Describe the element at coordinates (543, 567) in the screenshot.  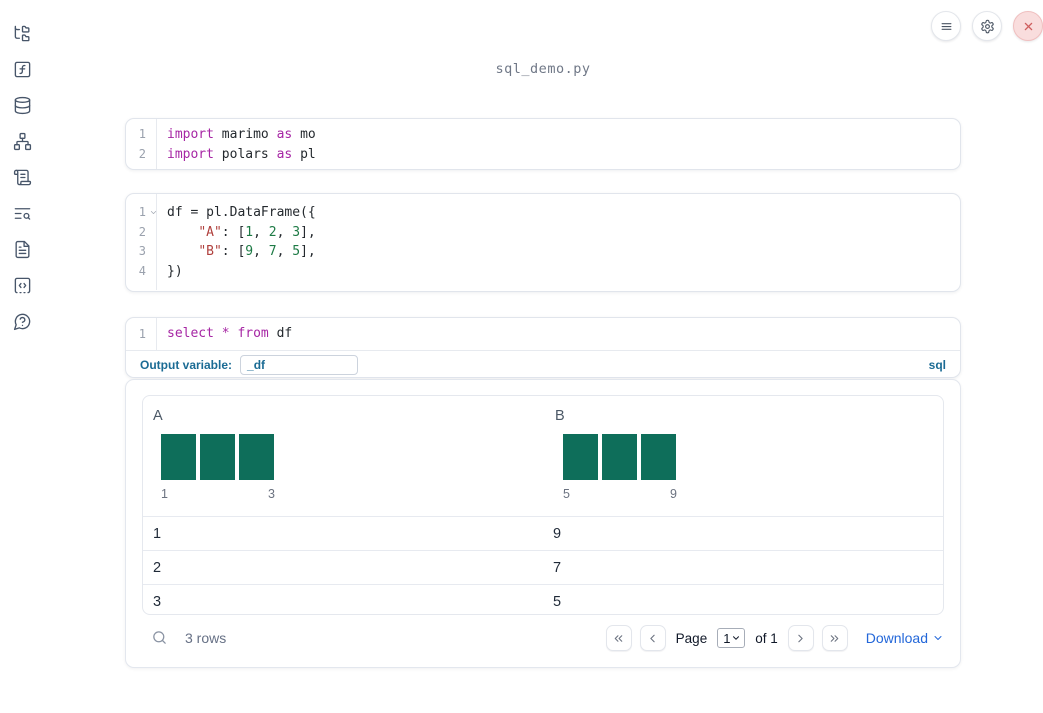
I see `table-row: 2 7` at that location.